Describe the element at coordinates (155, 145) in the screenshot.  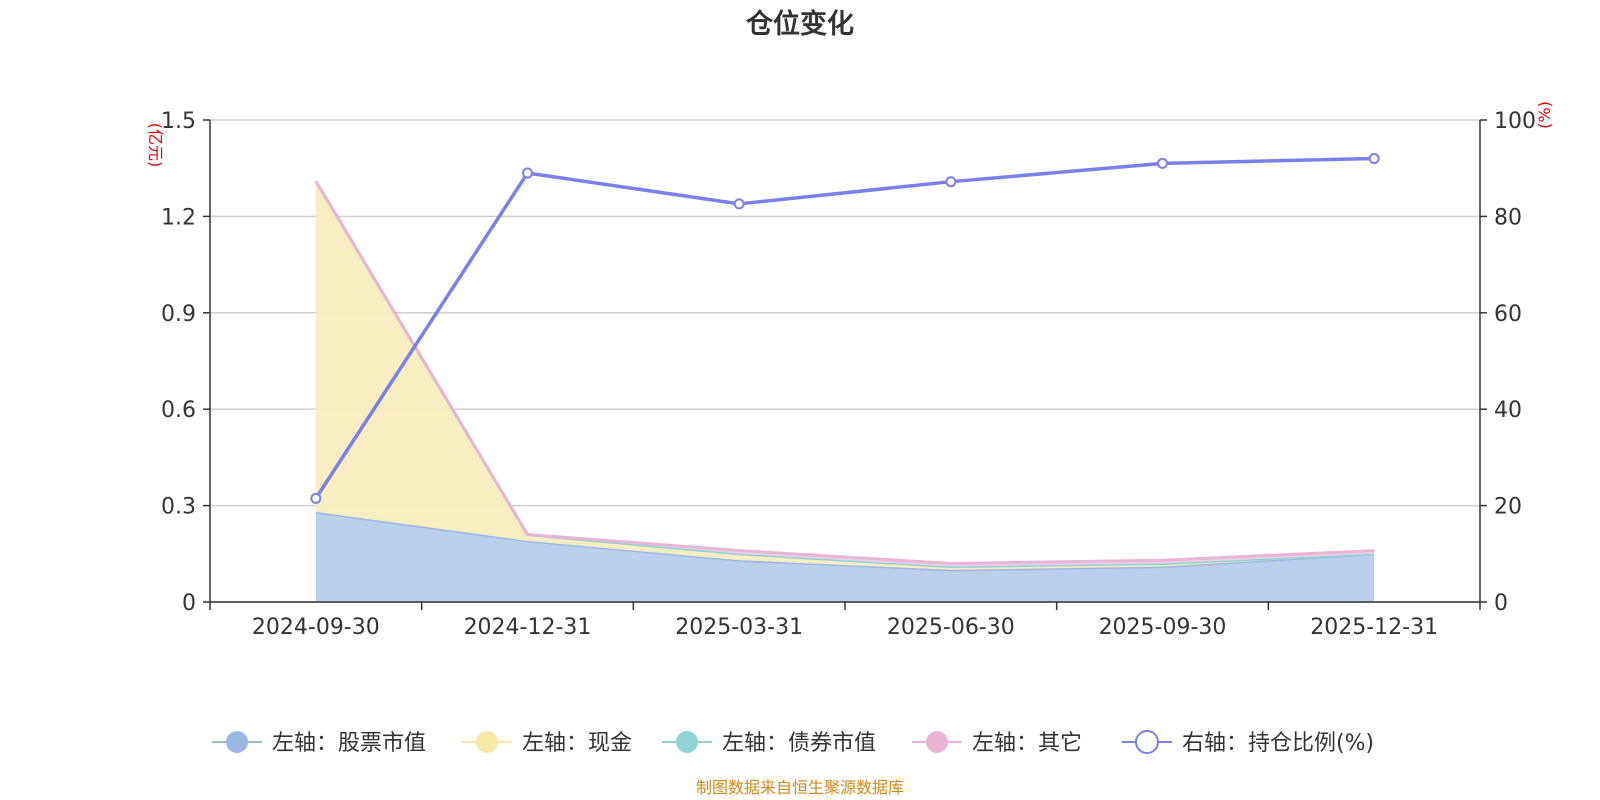
I see `left-axis-unit: (亿元)` at that location.